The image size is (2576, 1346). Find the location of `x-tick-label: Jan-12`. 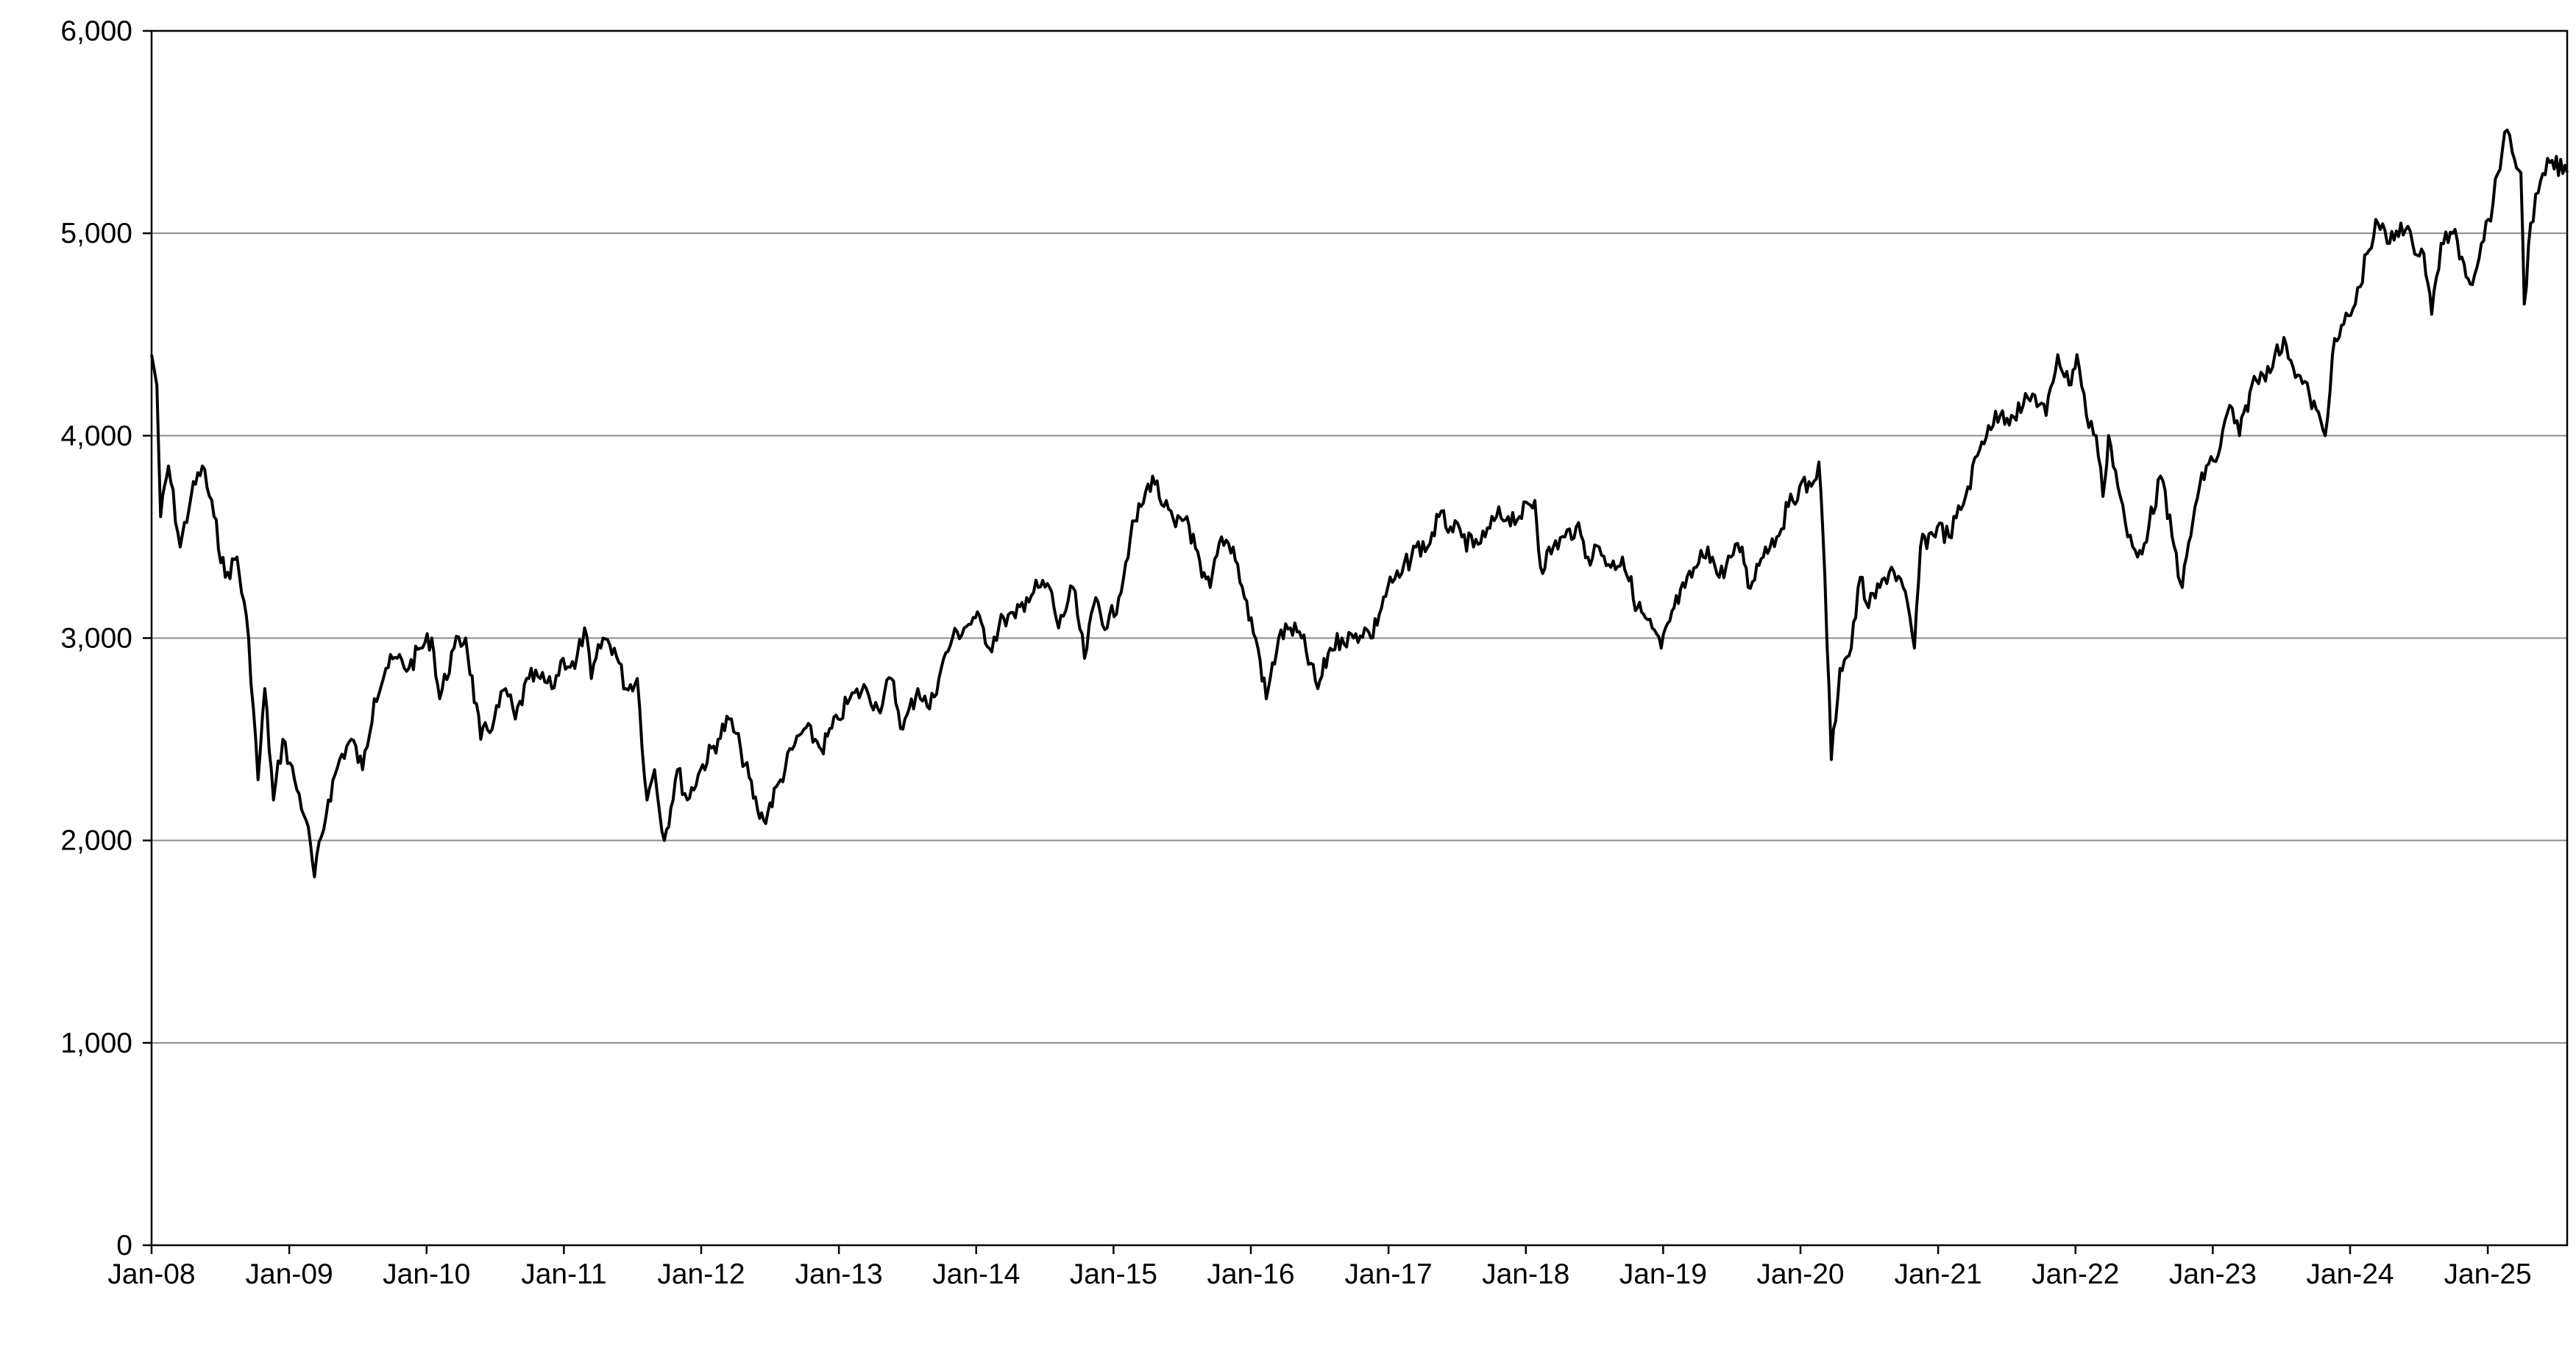

x-tick-label: Jan-12 is located at coordinates (701, 1274).